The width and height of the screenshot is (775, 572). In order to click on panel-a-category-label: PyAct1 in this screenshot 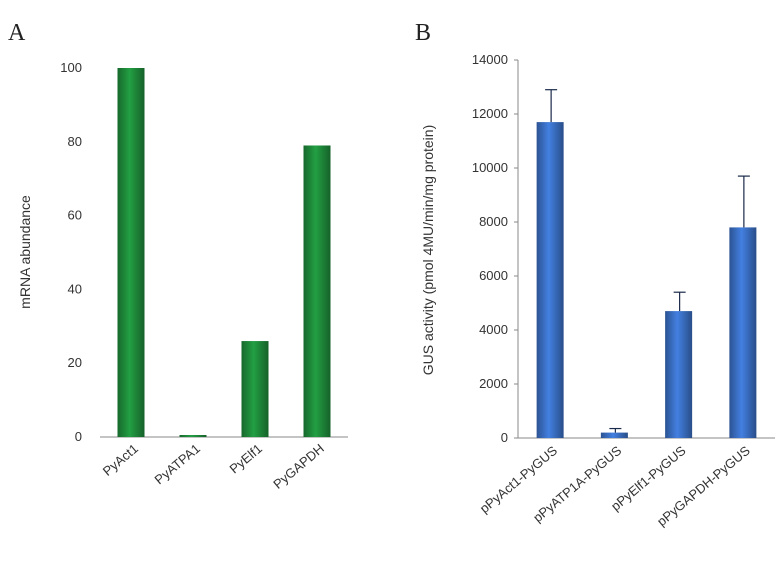, I will do `click(120, 460)`.